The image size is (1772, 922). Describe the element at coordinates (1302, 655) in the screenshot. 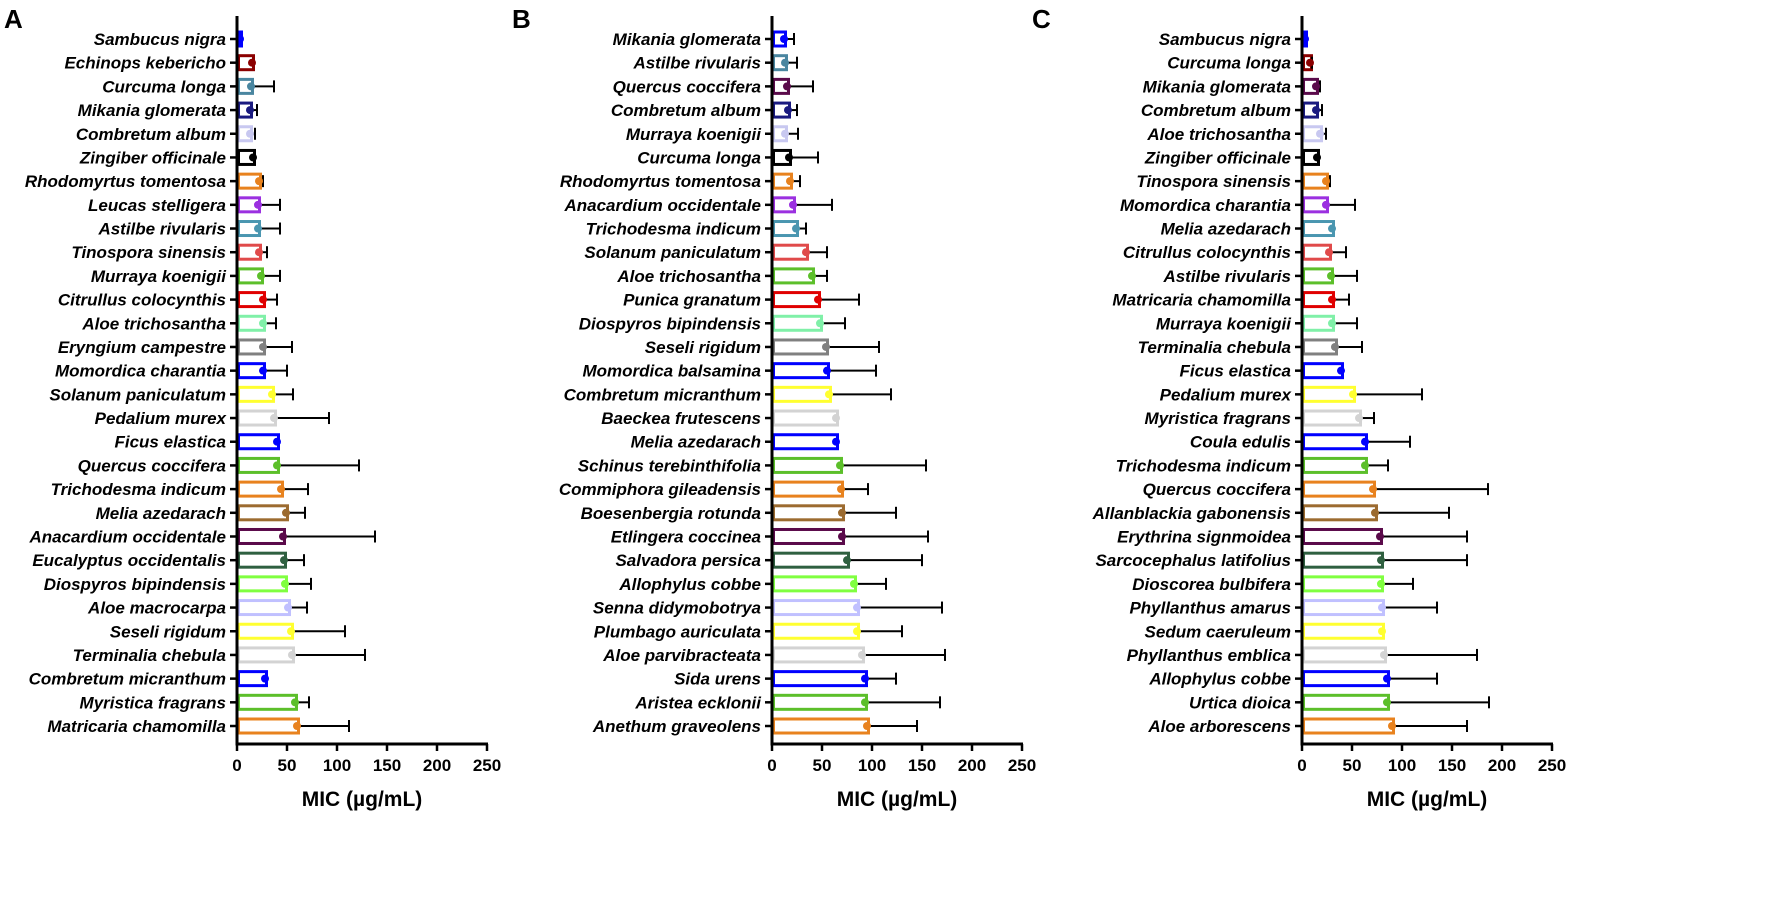

I see `bar-group: Phyllanthus emblica` at that location.